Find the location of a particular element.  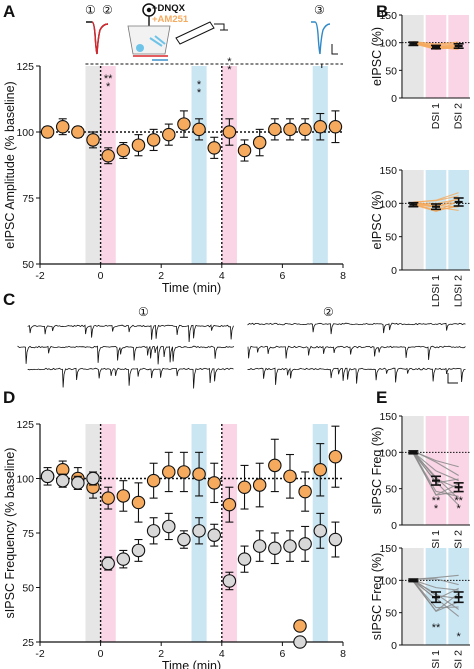

panel-label-b: B is located at coordinates (382, 11).